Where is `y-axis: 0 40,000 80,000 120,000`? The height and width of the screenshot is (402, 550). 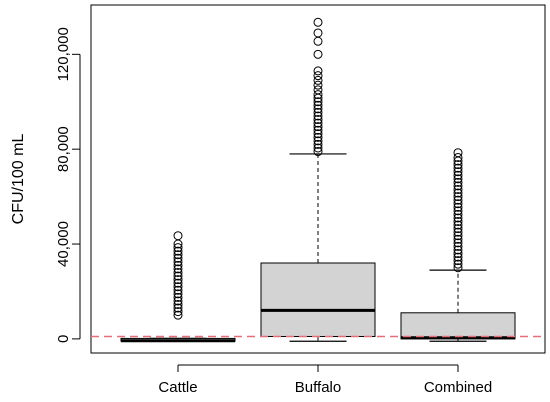
y-axis: 0 40,000 80,000 120,000 is located at coordinates (68, 185).